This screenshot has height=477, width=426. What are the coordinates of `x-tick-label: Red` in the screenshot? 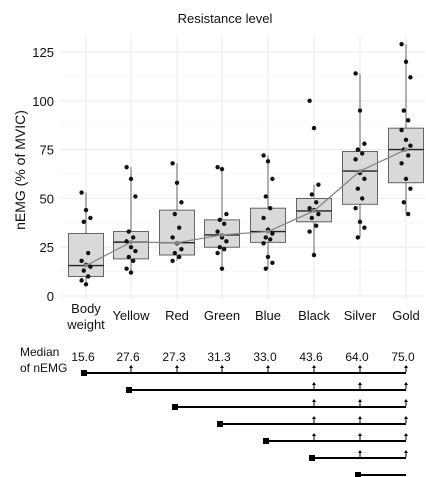 It's located at (177, 315).